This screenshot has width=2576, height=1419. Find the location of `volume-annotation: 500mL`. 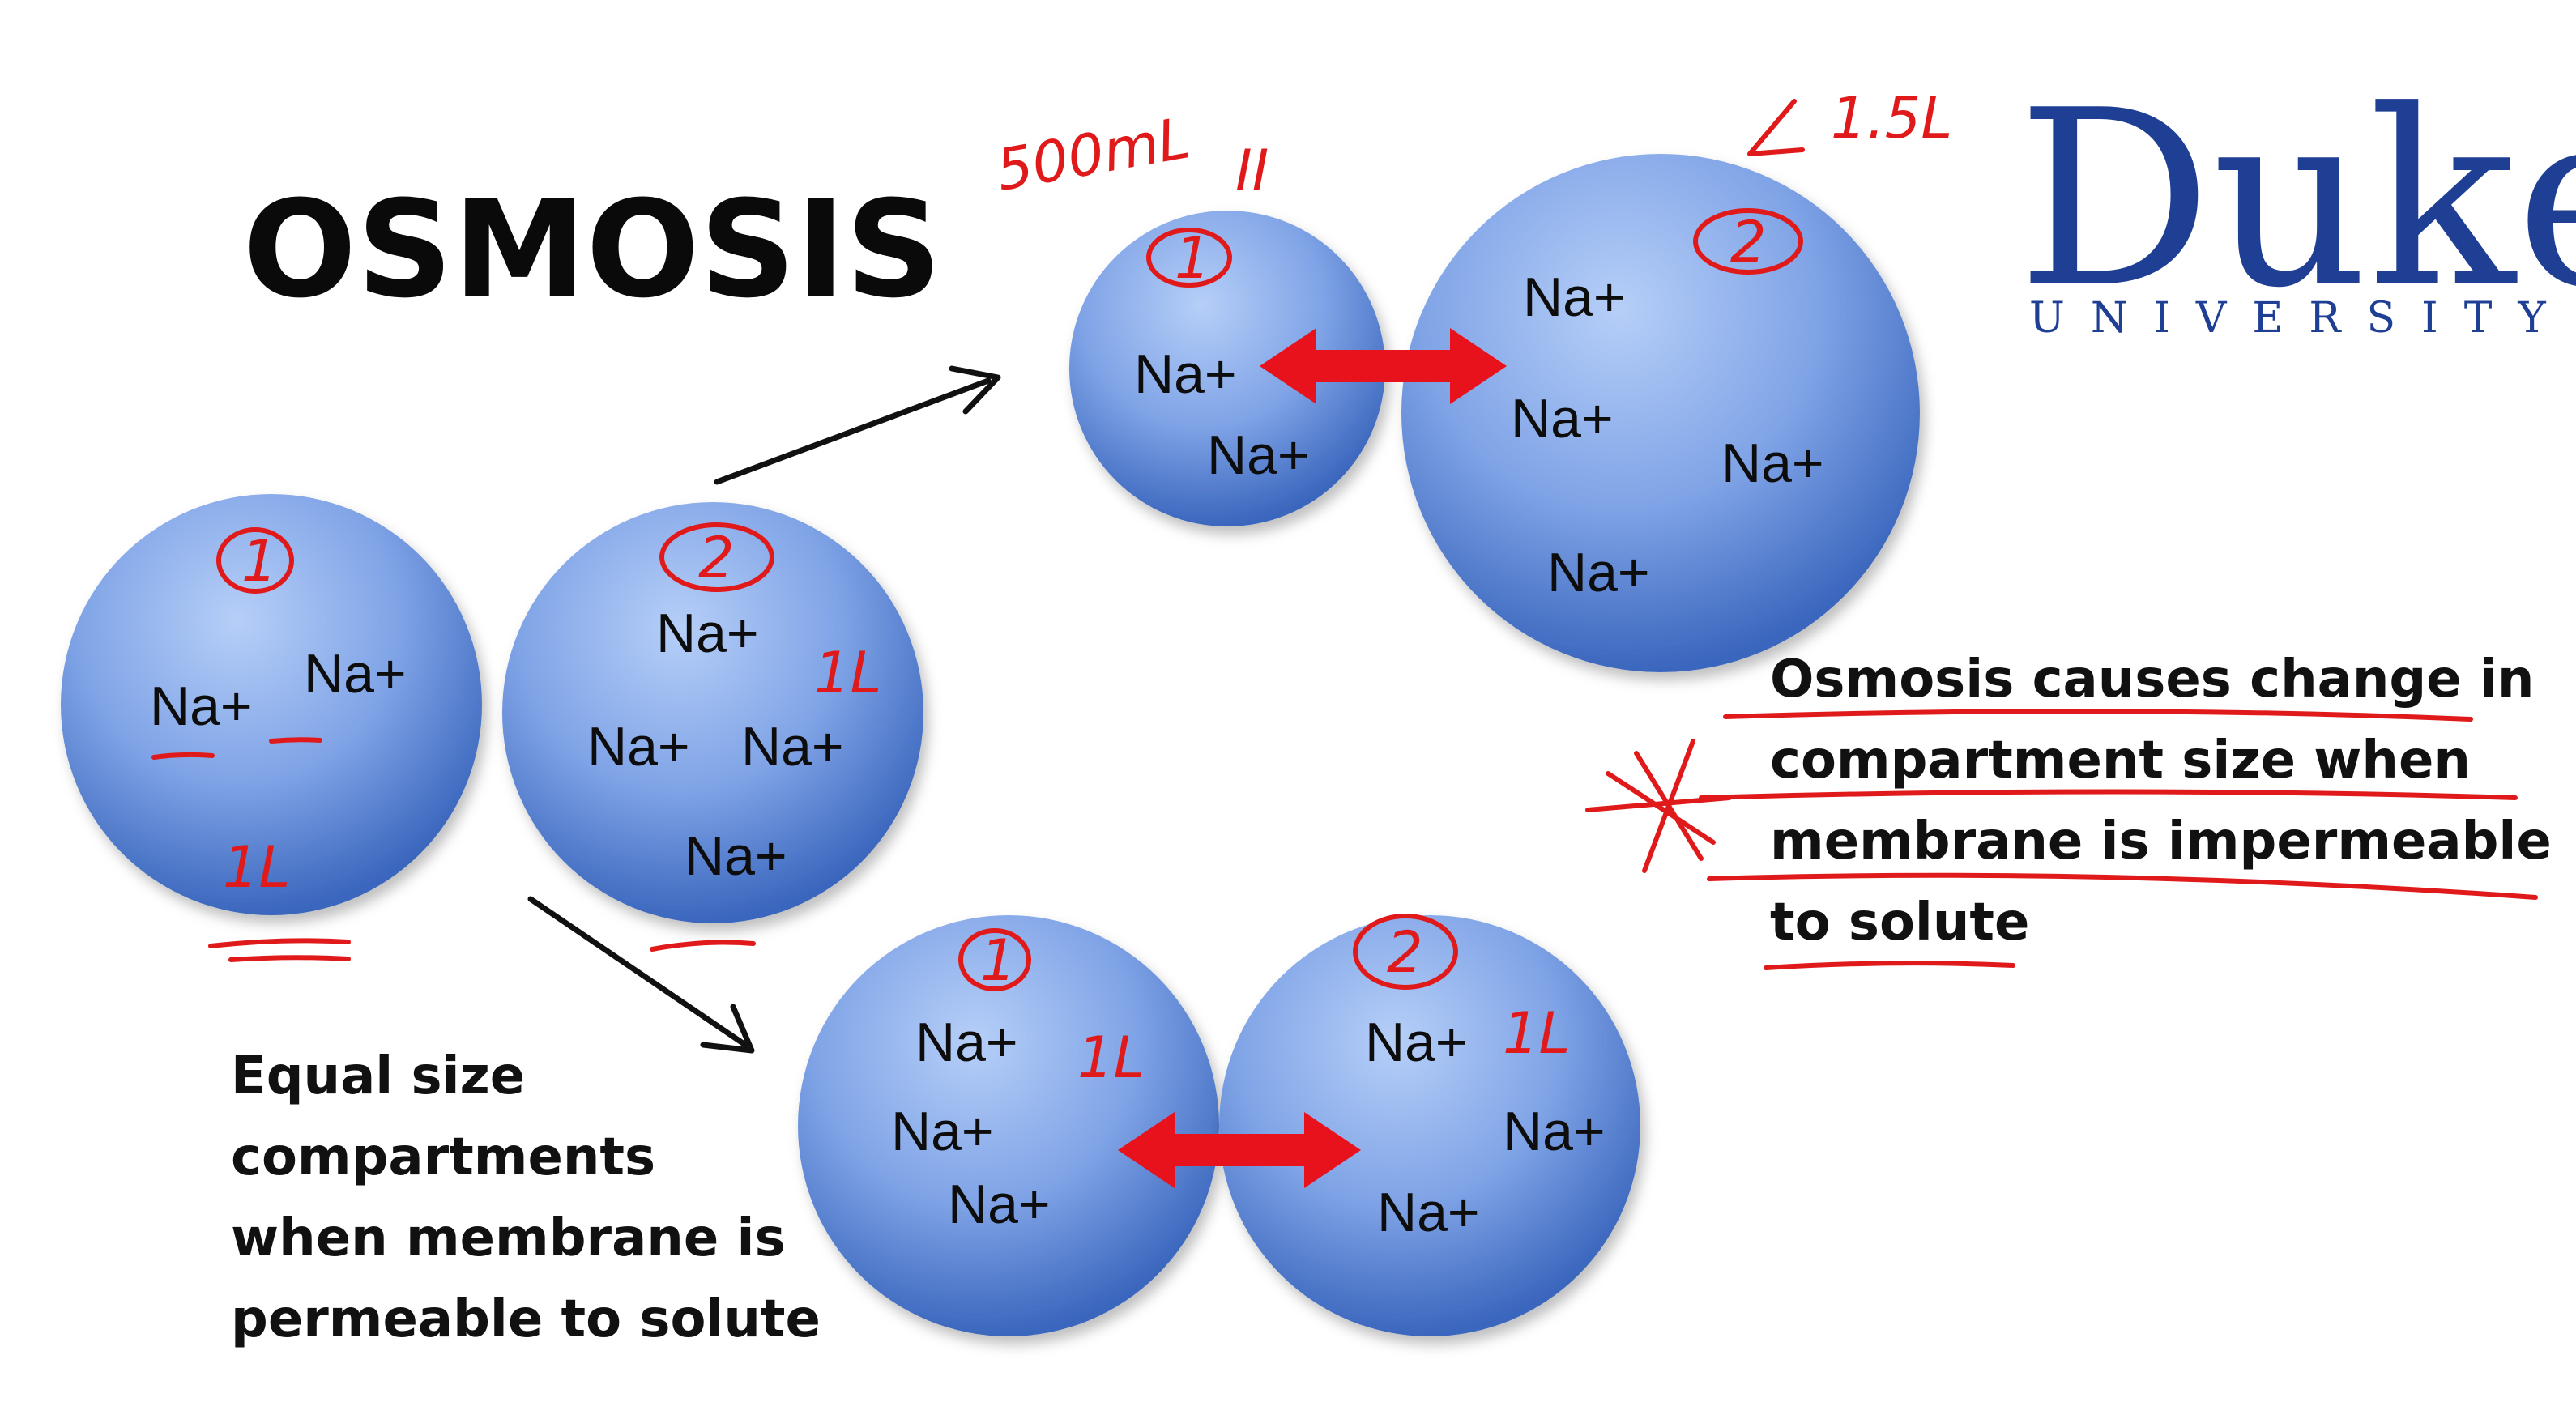

volume-annotation: 500mL is located at coordinates (1093, 154).